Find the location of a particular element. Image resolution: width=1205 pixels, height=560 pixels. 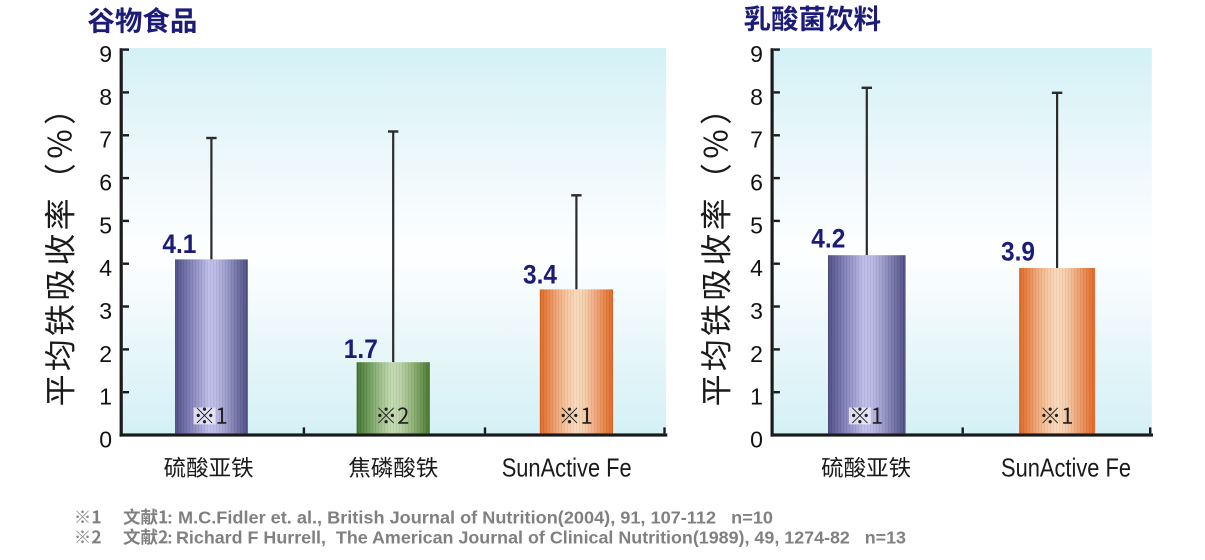

svg-text: 1.7 is located at coordinates (361, 349).